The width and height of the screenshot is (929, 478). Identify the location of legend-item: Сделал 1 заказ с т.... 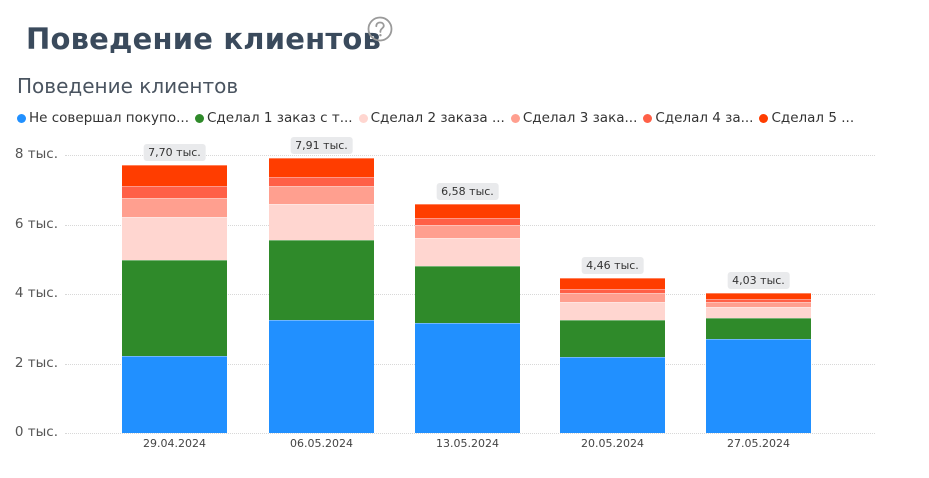
(274, 118).